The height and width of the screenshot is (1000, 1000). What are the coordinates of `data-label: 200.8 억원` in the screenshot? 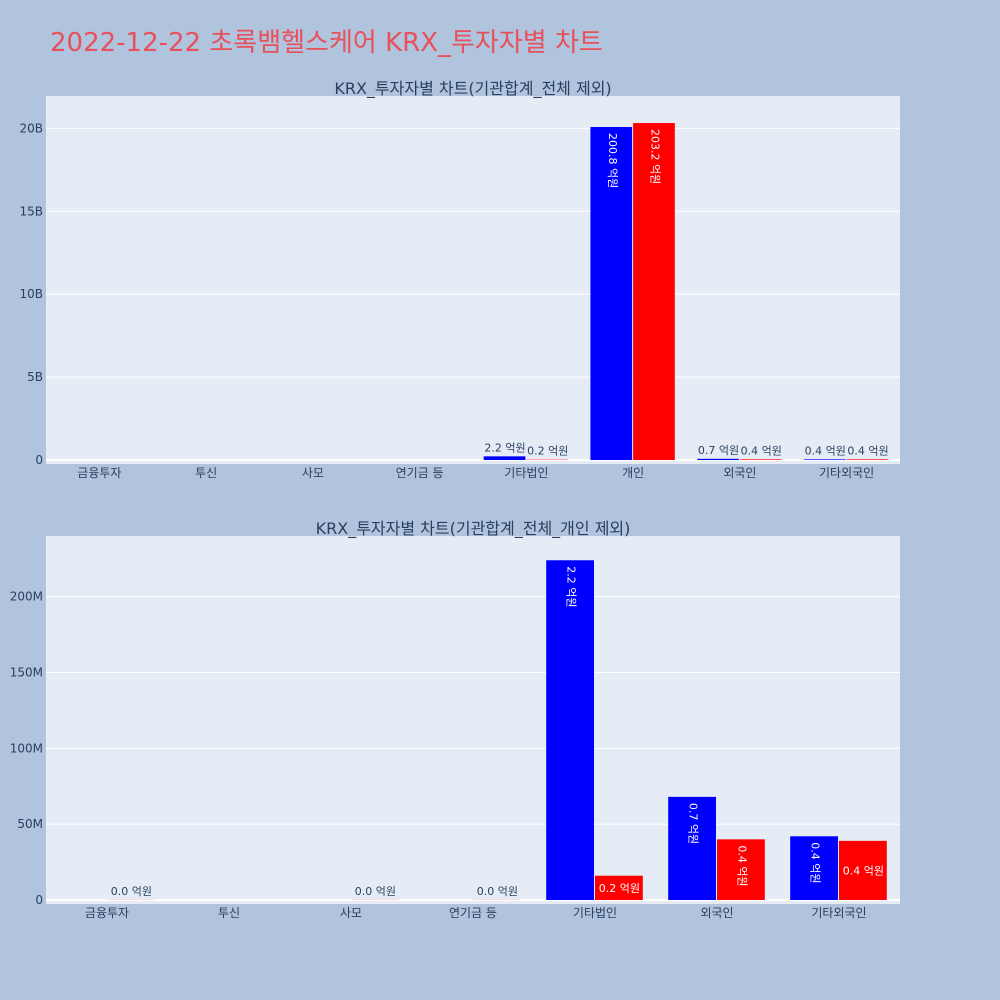 It's located at (612, 160).